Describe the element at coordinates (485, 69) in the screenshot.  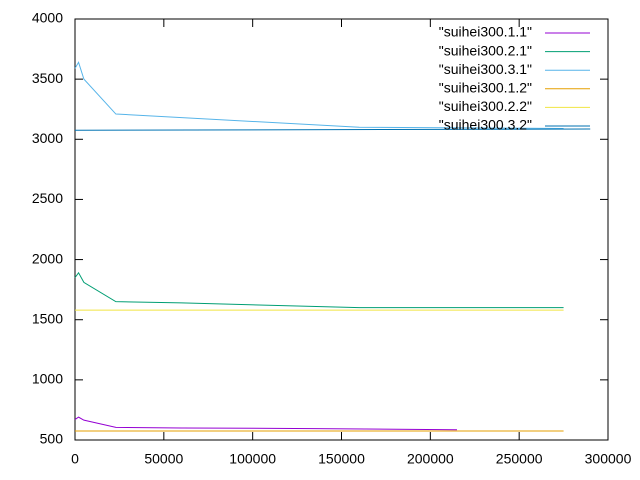
I see `legend-label: "suihei300.3.1"` at that location.